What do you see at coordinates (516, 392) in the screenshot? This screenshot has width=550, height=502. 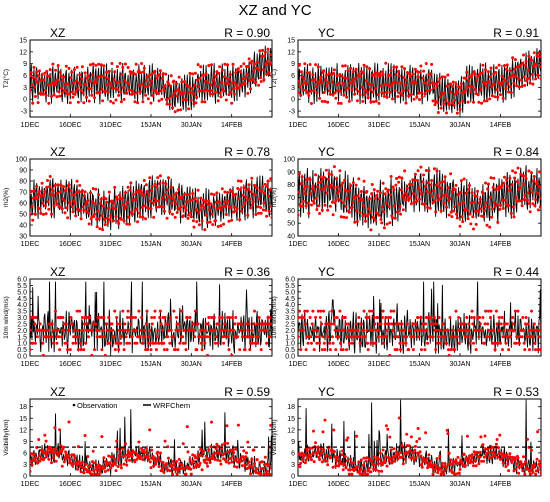 I see `correlation-label: R = 0.53` at bounding box center [516, 392].